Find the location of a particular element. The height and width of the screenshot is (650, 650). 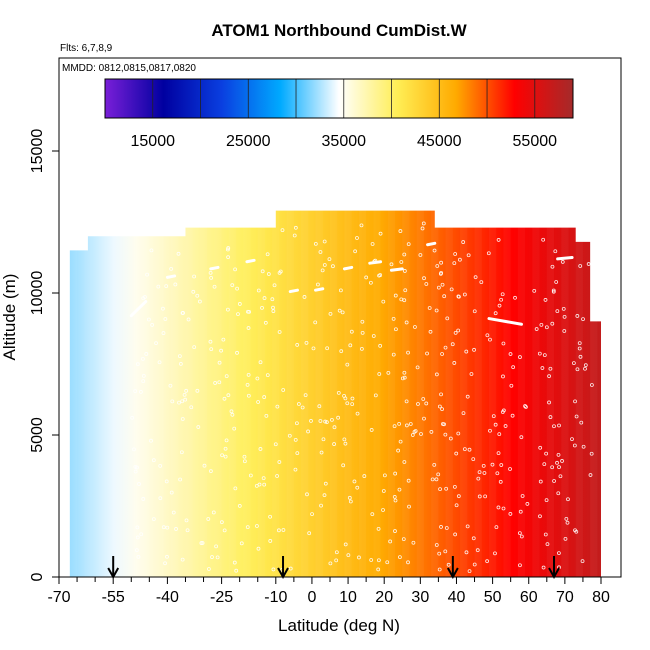

y-tick-label: 0 is located at coordinates (37, 576).